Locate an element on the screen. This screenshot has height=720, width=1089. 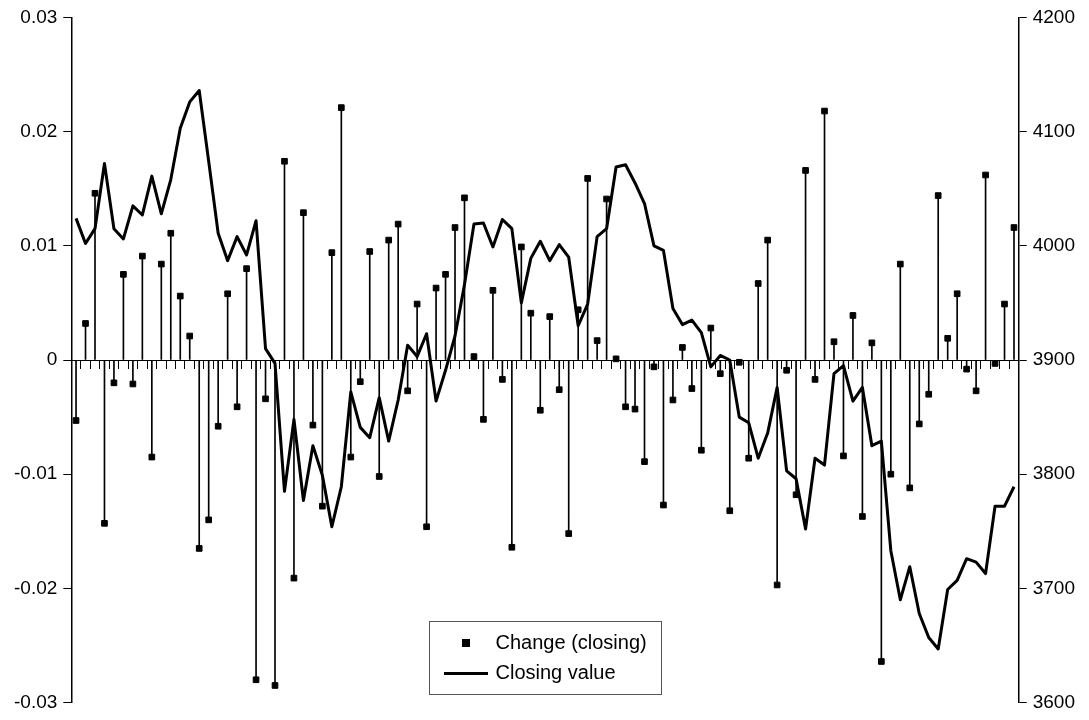
y-tick-label: -0.02 is located at coordinates (35, 587).